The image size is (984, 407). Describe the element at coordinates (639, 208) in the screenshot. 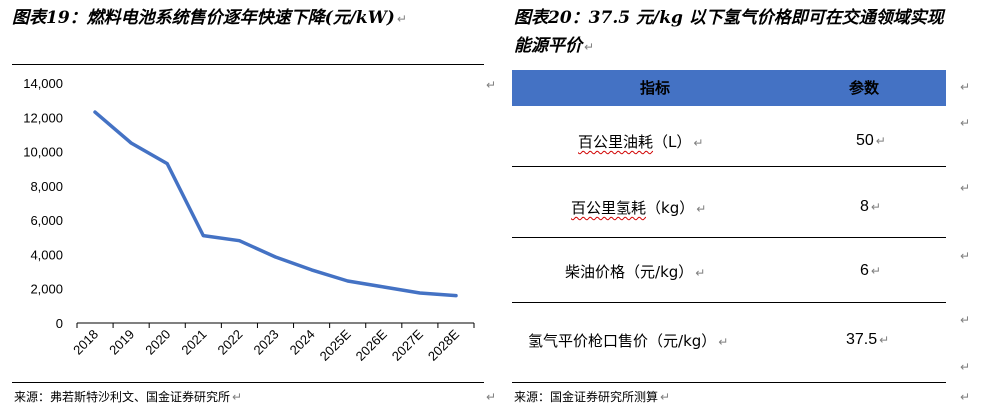

I see `table-row-label: 百公里氢耗（kg） ↵` at that location.